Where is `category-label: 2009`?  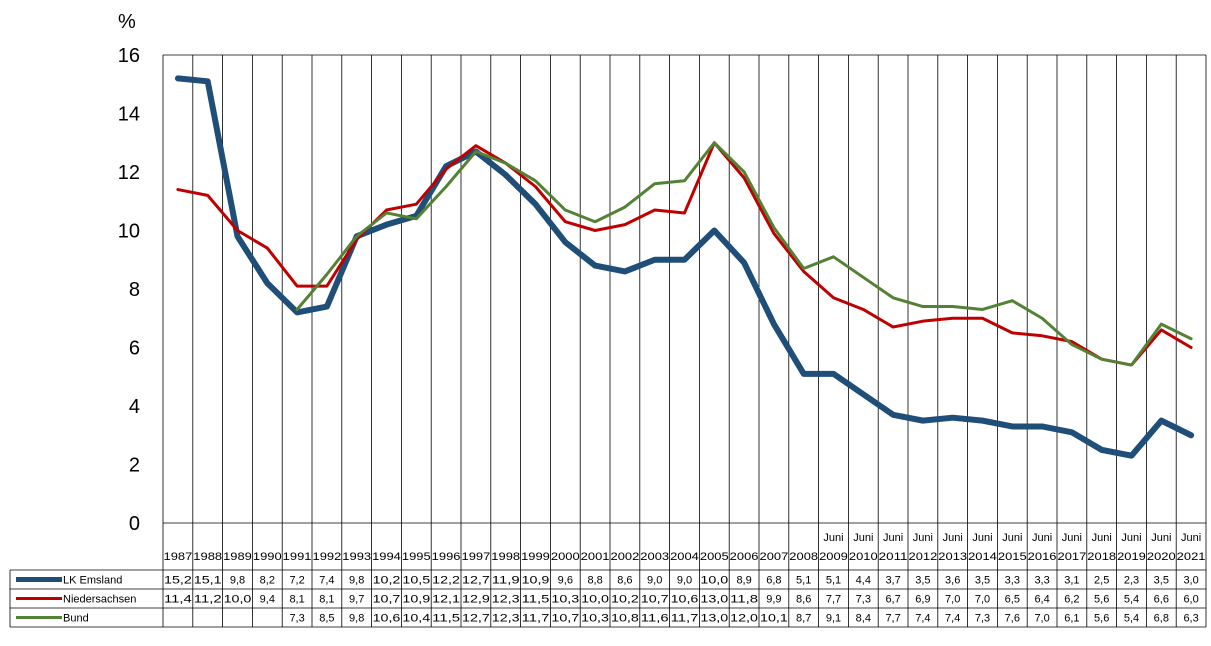
category-label: 2009 is located at coordinates (833, 557).